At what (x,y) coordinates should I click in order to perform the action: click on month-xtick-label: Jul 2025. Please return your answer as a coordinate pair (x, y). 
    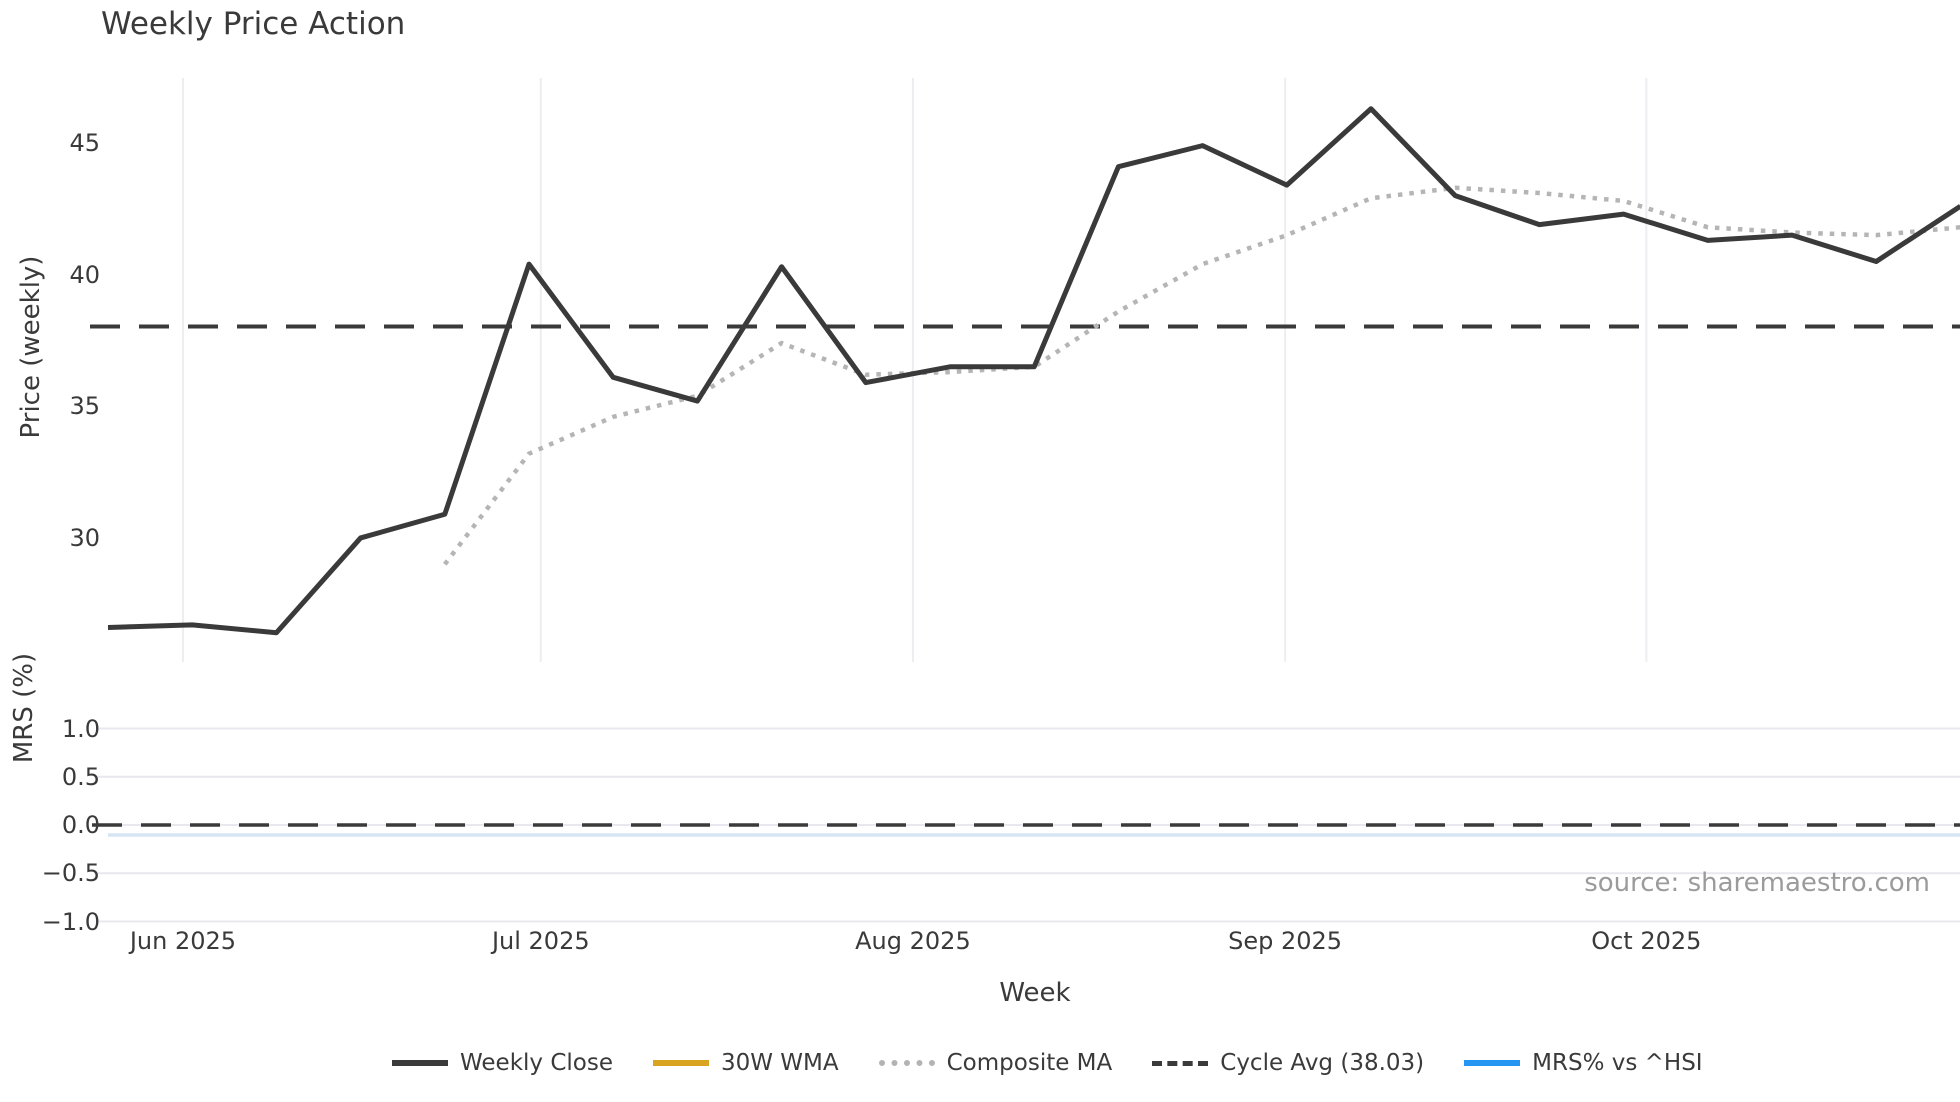
    Looking at the image, I should click on (540, 941).